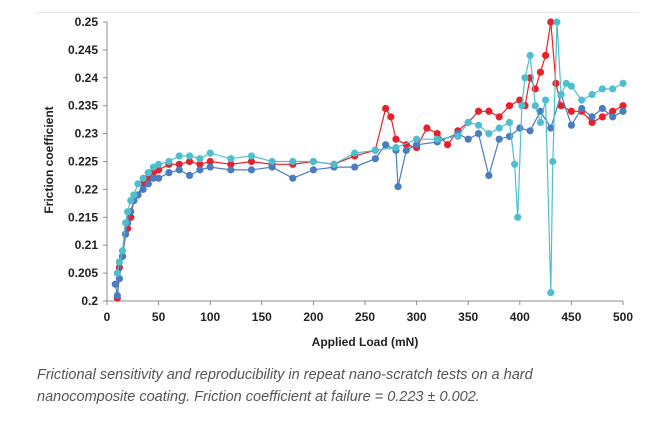 The image size is (671, 427). I want to click on y-tick-label: 0.235, so click(83, 106).